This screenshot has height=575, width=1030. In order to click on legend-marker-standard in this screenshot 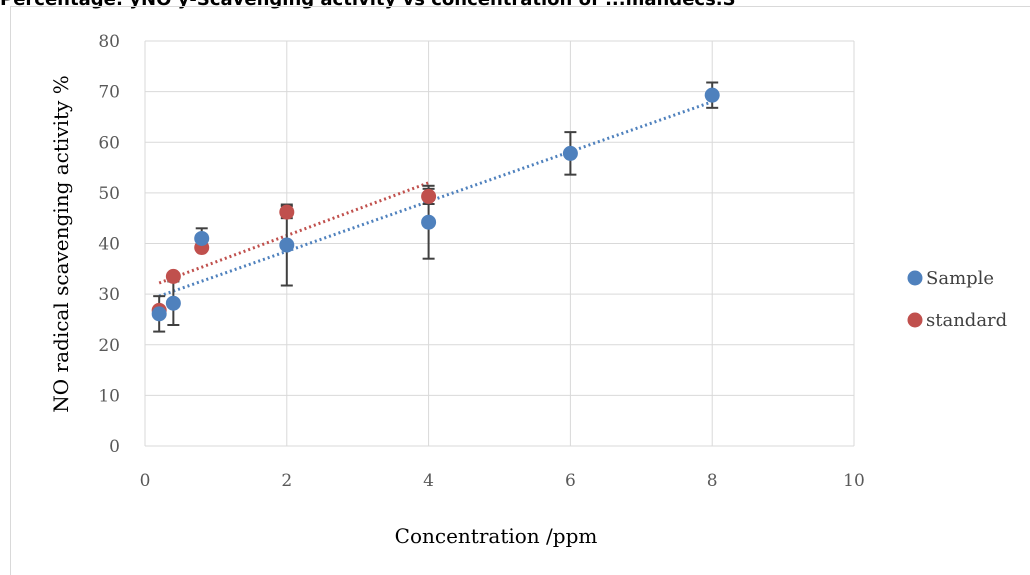, I will do `click(915, 320)`.